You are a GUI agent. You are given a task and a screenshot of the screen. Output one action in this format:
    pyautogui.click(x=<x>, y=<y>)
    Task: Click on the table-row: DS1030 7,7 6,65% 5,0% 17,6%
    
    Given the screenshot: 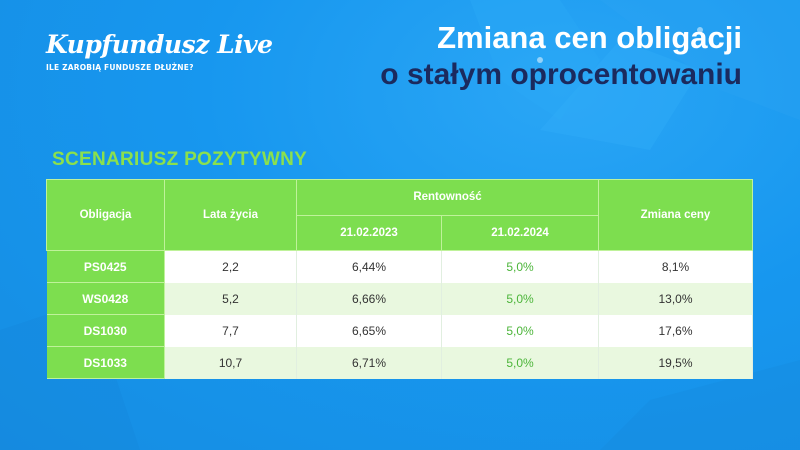 What is the action you would take?
    pyautogui.click(x=399, y=330)
    